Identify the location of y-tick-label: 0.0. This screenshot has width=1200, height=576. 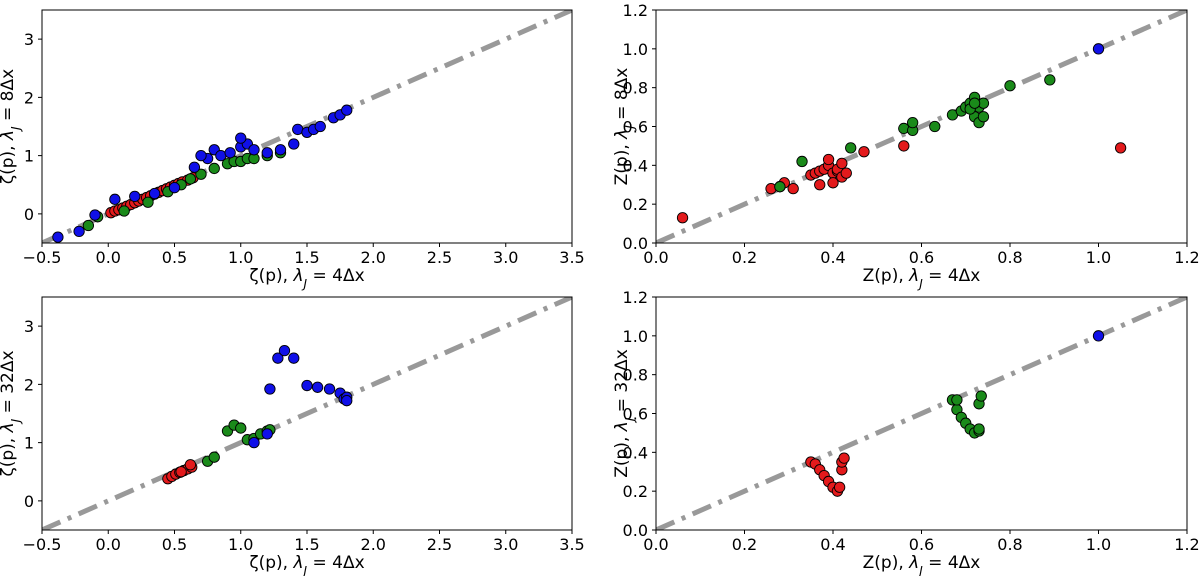
(635, 243).